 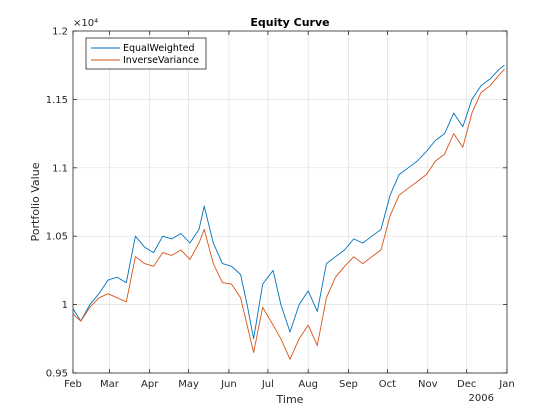 What do you see at coordinates (110, 384) in the screenshot?
I see `x-tick-label: Mar` at bounding box center [110, 384].